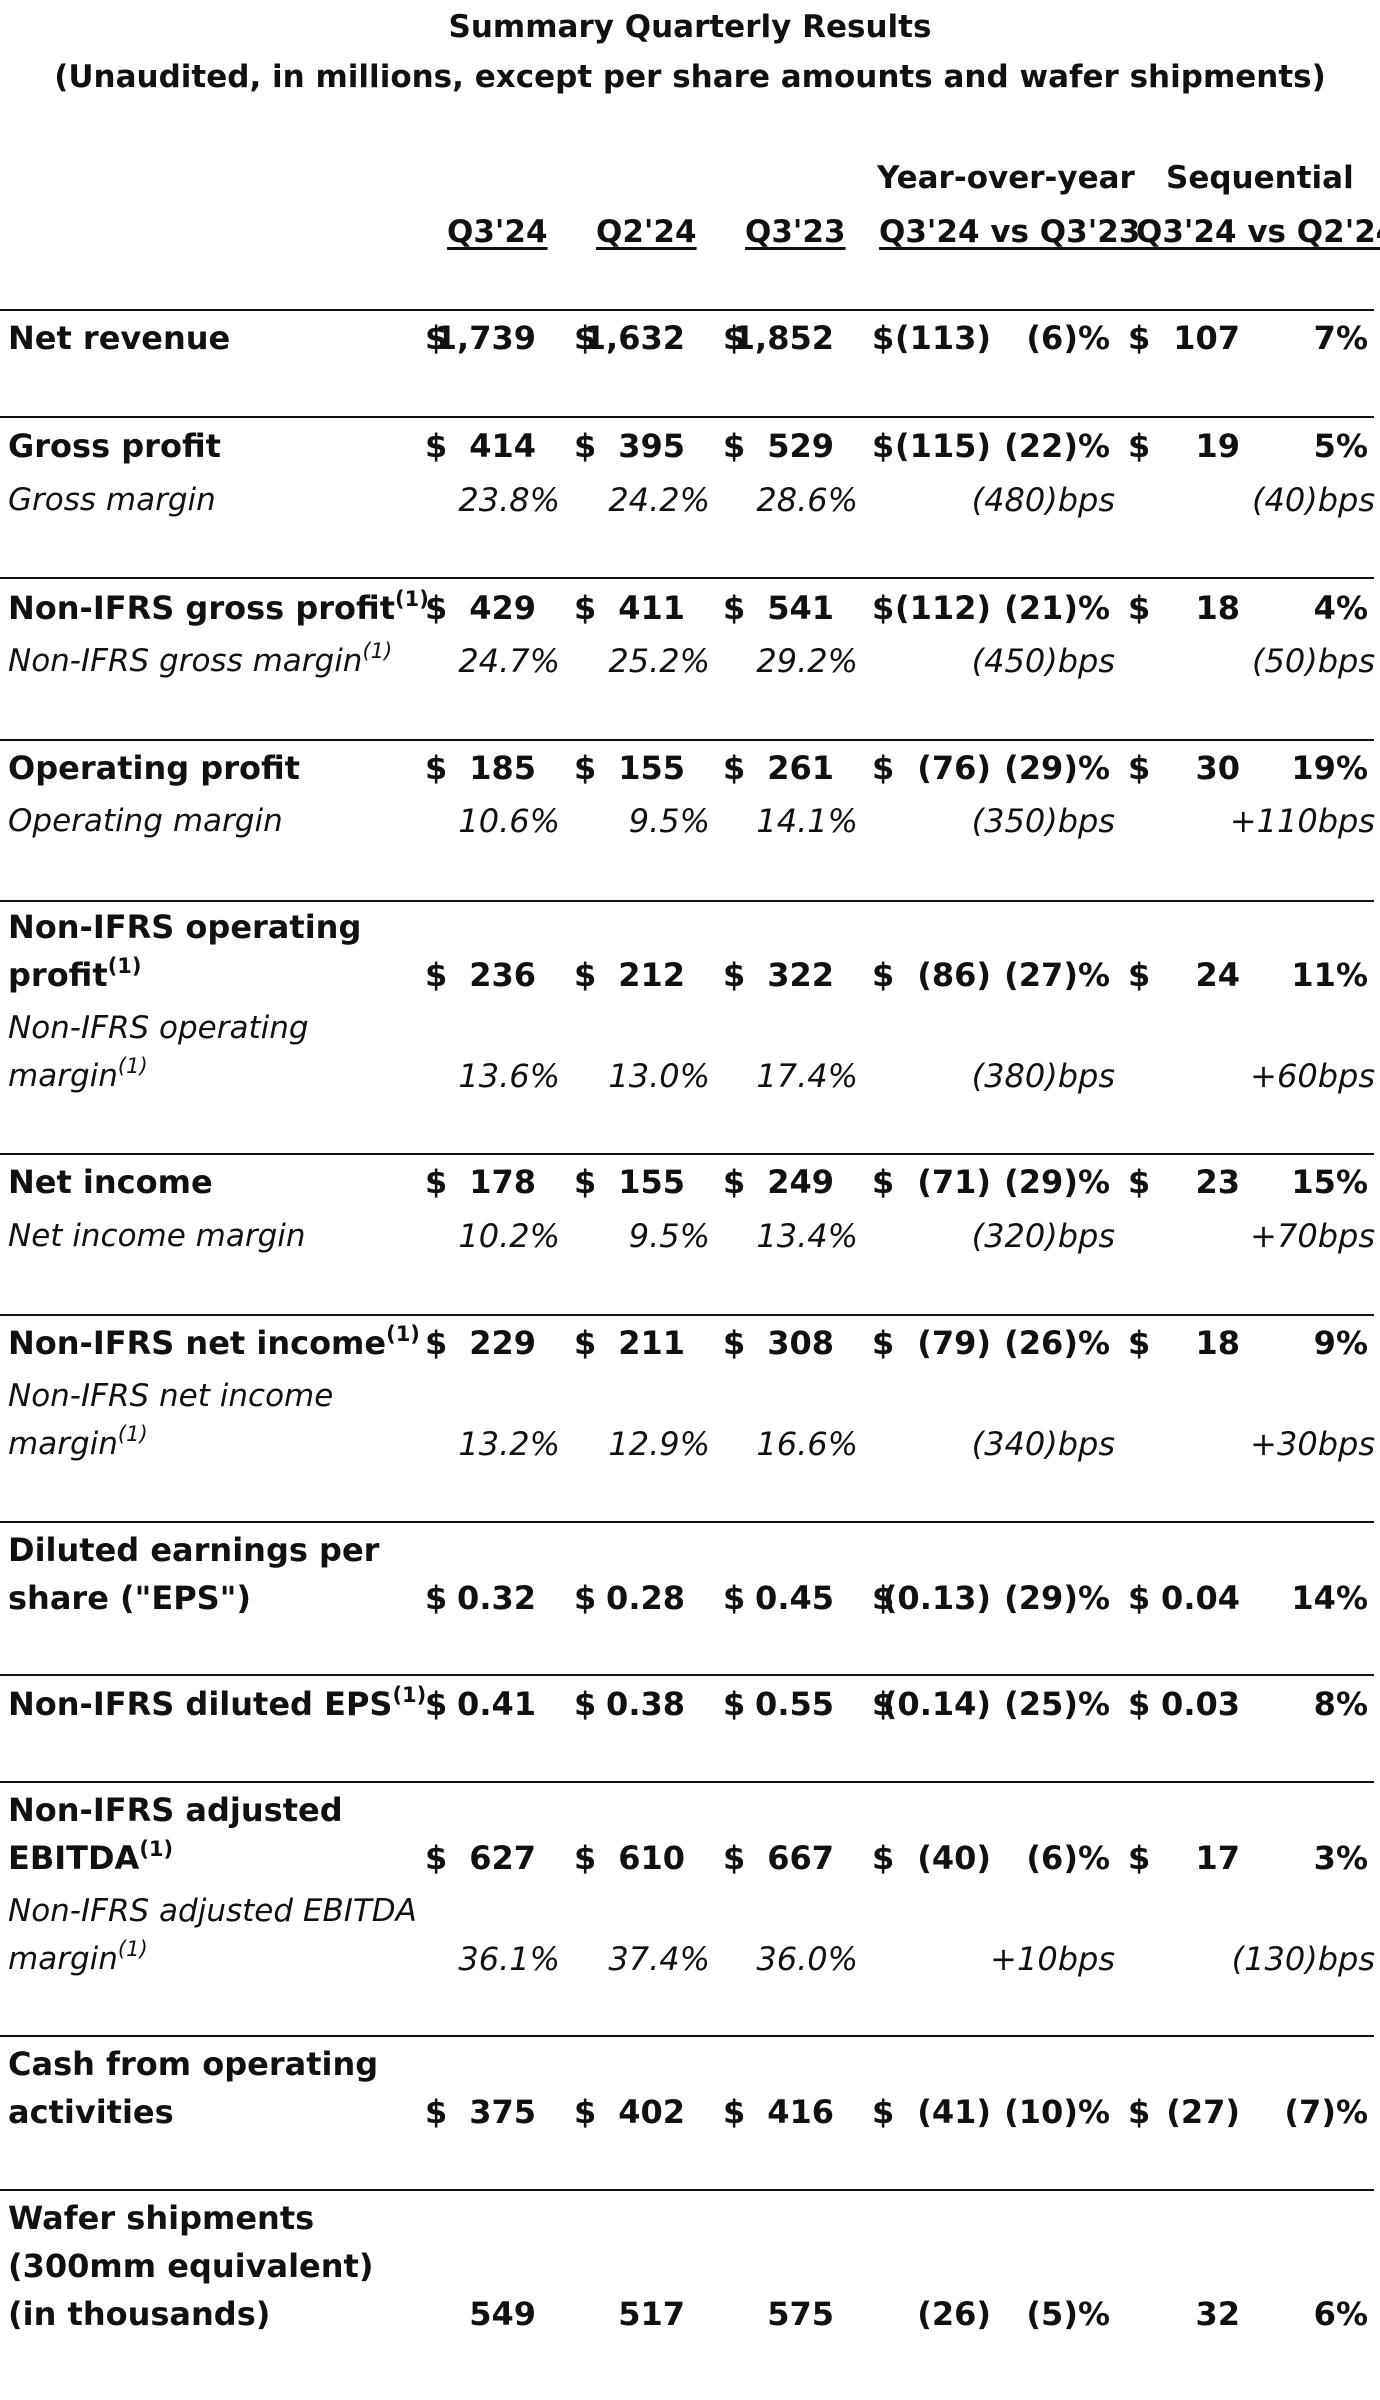 The height and width of the screenshot is (2400, 1380). Describe the element at coordinates (1217, 1858) in the screenshot. I see `seq-amount: 17` at that location.